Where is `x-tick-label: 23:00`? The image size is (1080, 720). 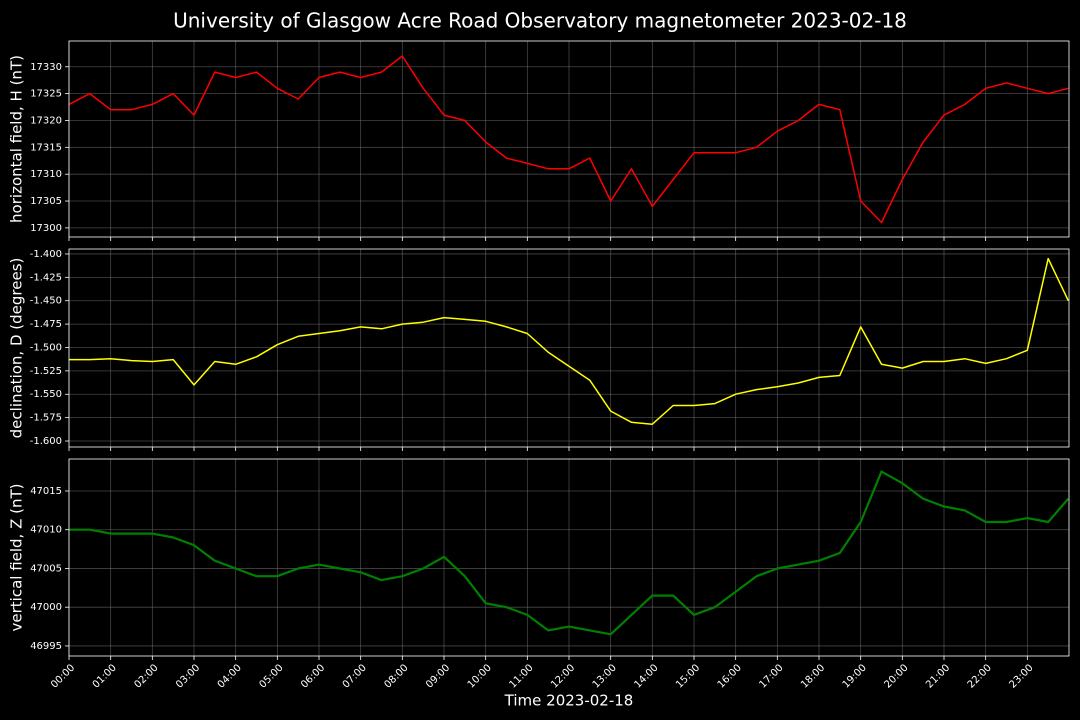
x-tick-label: 23:00 is located at coordinates (1021, 676).